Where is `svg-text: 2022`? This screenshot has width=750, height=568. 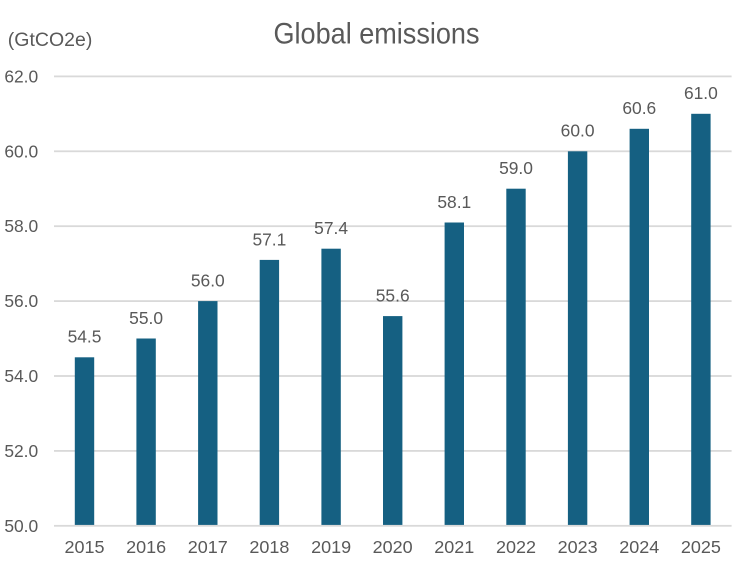
svg-text: 2022 is located at coordinates (516, 547).